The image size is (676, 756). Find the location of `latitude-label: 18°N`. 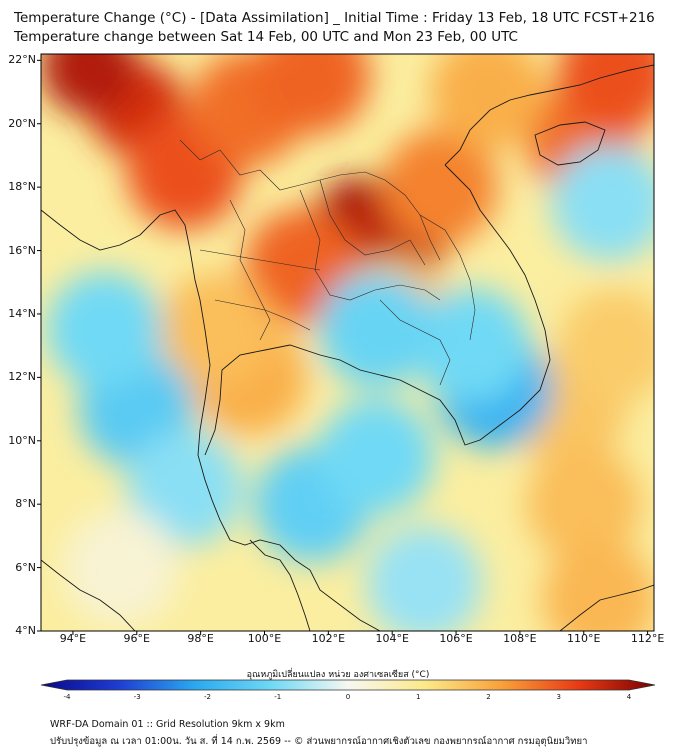

latitude-label: 18°N is located at coordinates (22, 187).